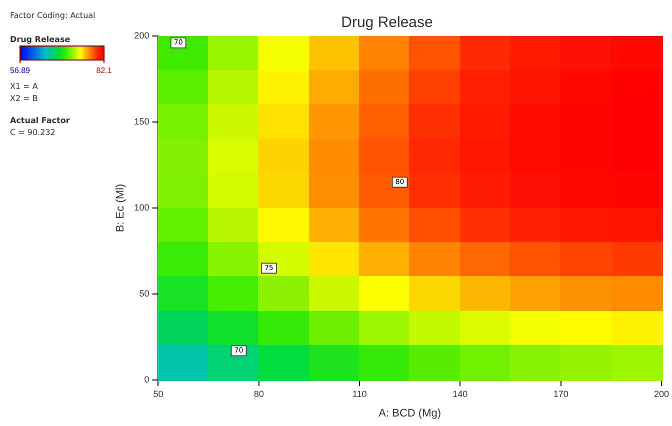  What do you see at coordinates (142, 121) in the screenshot?
I see `y-tick-label: 150` at bounding box center [142, 121].